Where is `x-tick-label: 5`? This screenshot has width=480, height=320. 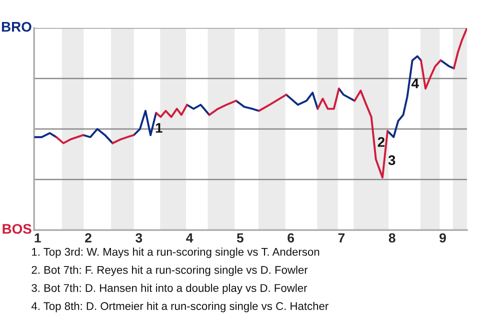
x-tick-label: 5 is located at coordinates (240, 238).